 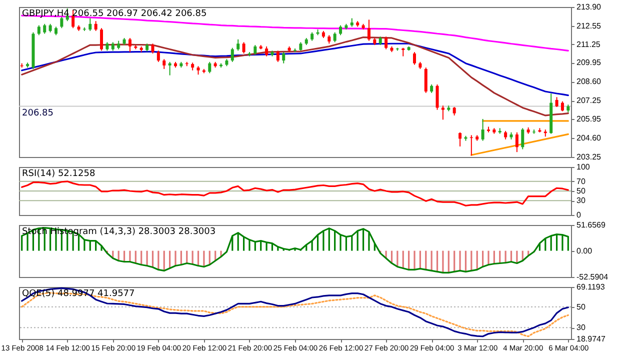 I want to click on y-tick-label: 207.25, so click(x=589, y=101).